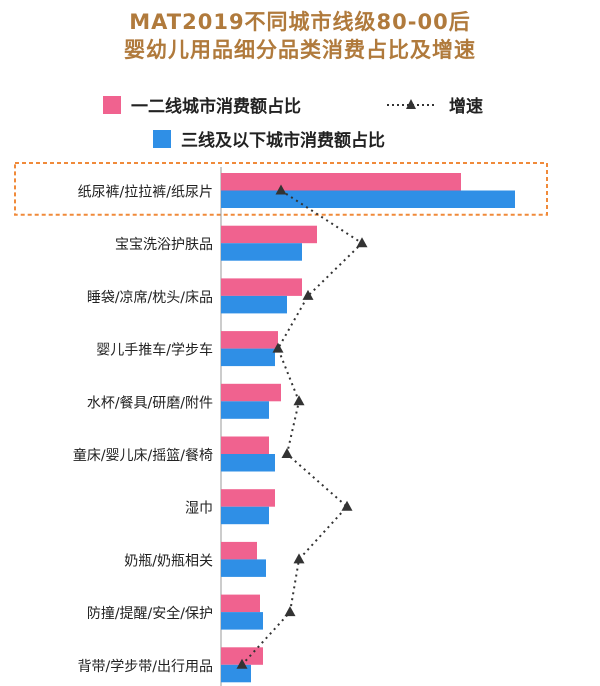  I want to click on category-label: 防撞/提醒/安全/保护, so click(150, 613).